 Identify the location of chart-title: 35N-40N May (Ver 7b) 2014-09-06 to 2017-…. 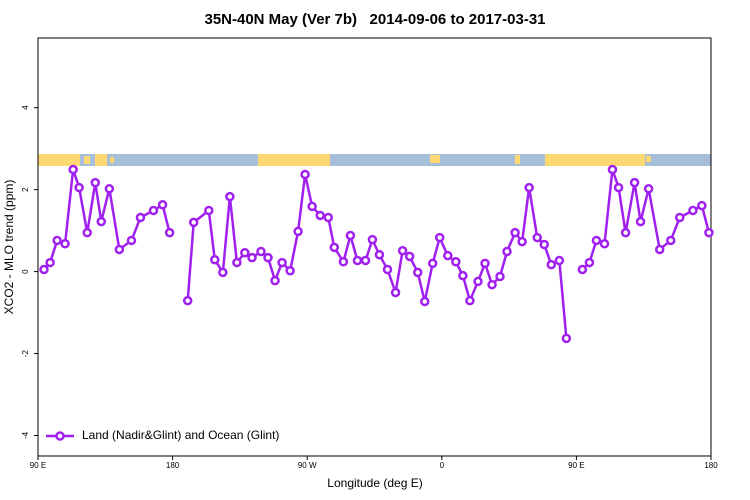
(374, 19).